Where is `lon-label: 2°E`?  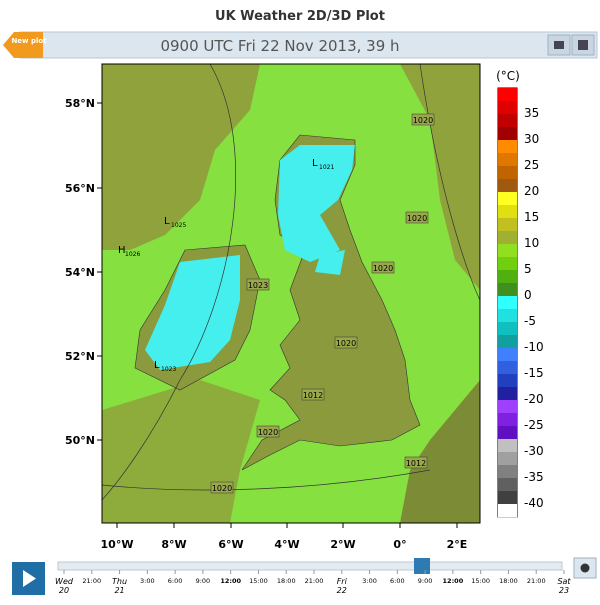
lon-label: 2°E is located at coordinates (457, 544).